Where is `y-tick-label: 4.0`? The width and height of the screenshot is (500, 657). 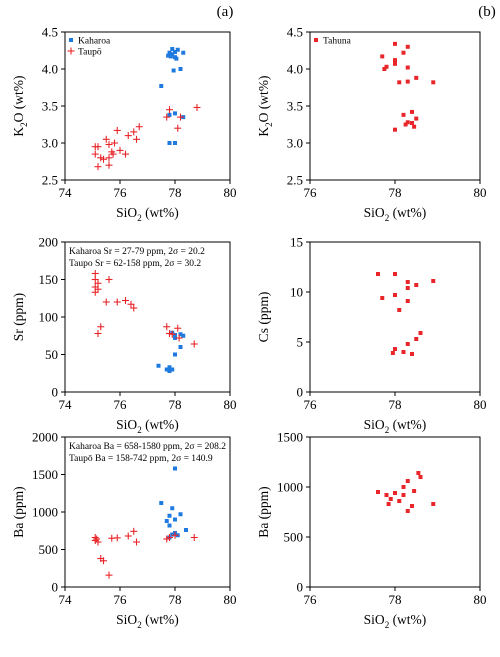 y-tick-label: 4.0 is located at coordinates (50, 69).